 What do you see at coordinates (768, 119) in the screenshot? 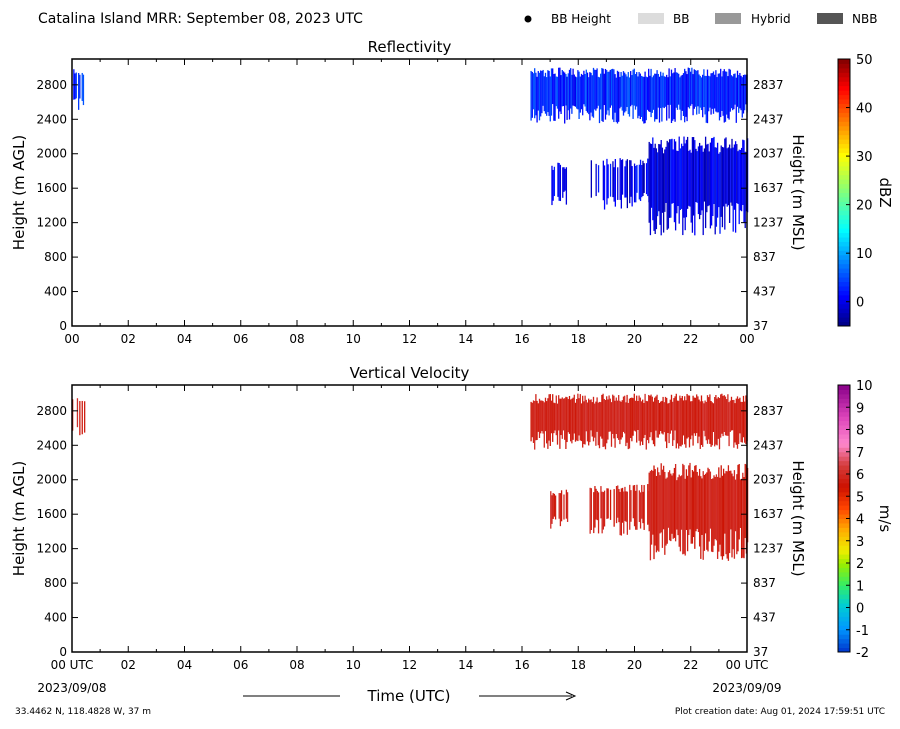
I see `y-tick-label-right: 2437` at bounding box center [768, 119].